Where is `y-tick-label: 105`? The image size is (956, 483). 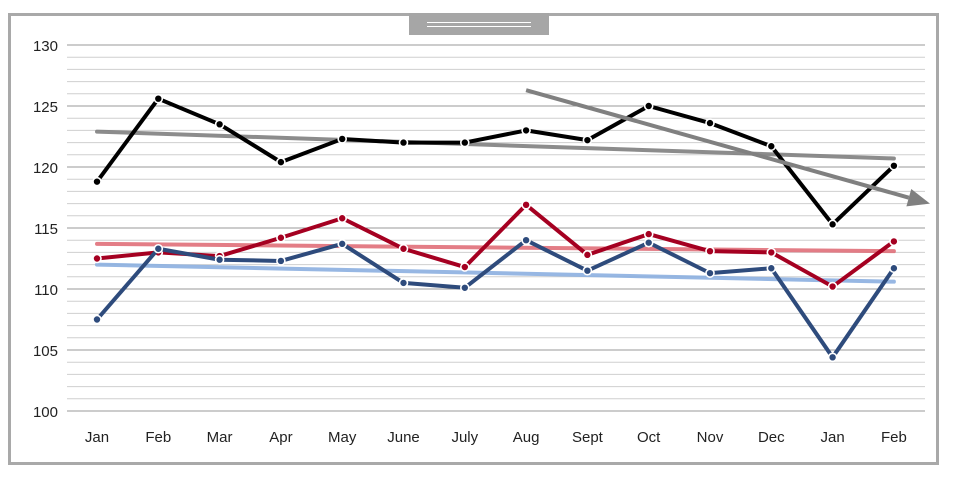 y-tick-label: 105 is located at coordinates (45, 351).